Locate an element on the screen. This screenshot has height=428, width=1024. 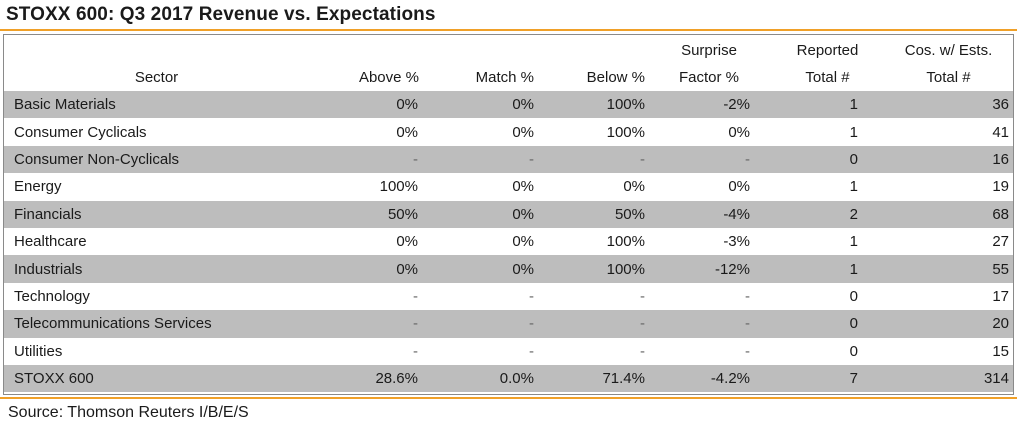
cell-below: 0% is located at coordinates (634, 187).